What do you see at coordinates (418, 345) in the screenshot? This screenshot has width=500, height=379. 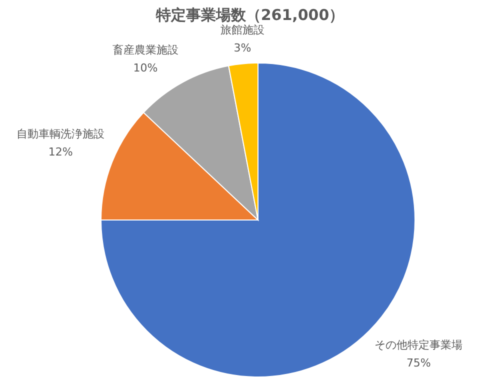 I see `slice-label: その他特定事業場` at bounding box center [418, 345].